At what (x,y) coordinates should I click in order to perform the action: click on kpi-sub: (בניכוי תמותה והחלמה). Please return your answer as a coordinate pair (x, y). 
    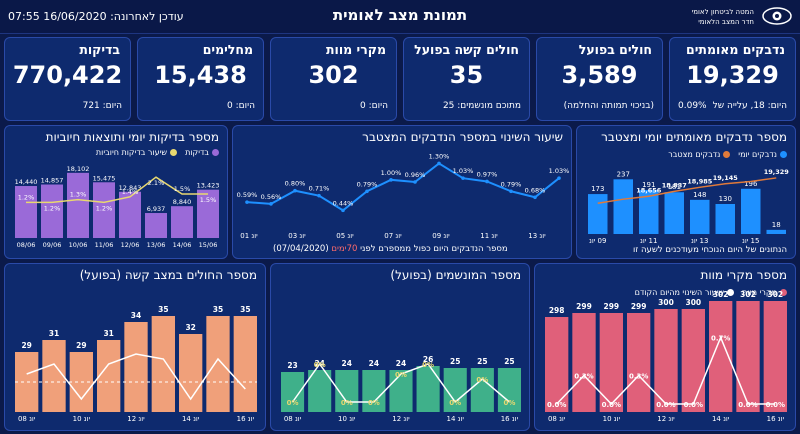
    Looking at the image, I should click on (608, 106).